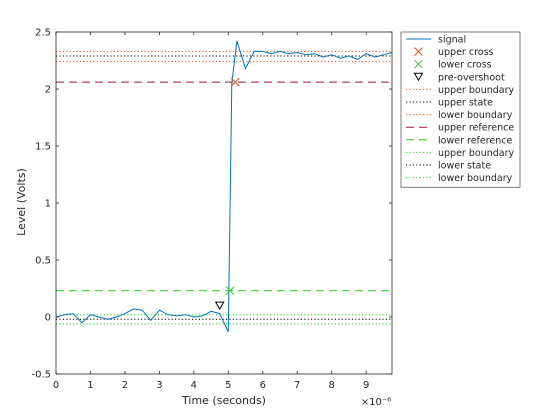 The width and height of the screenshot is (560, 420). Describe the element at coordinates (366, 385) in the screenshot. I see `x-tick-label: 9` at that location.